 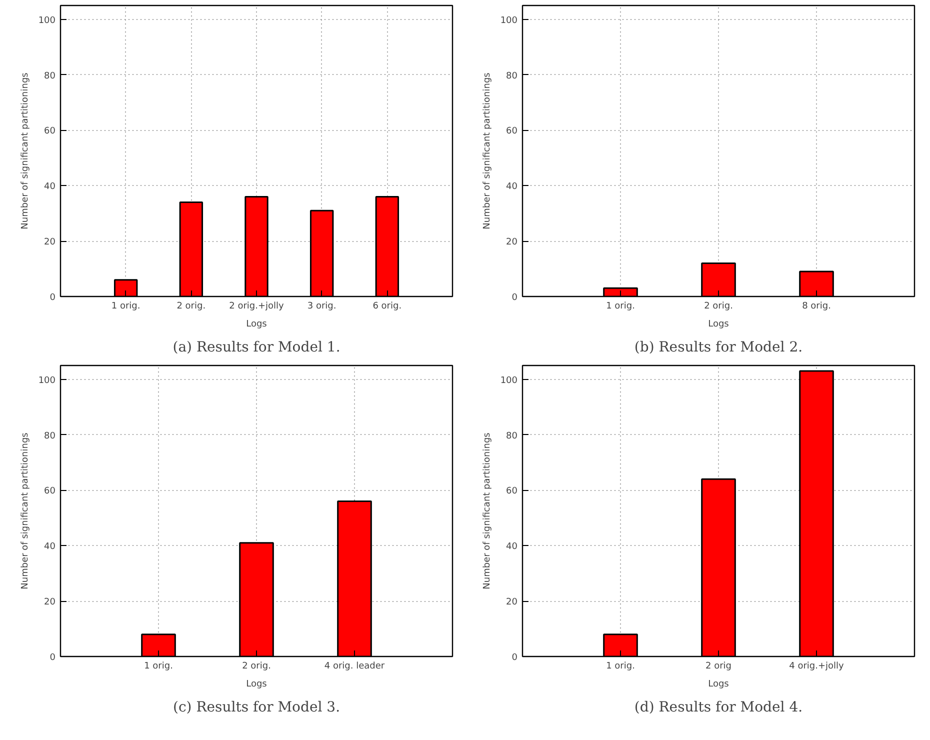 What do you see at coordinates (718, 348) in the screenshot?
I see `text: (b) Results for Model 2.` at bounding box center [718, 348].